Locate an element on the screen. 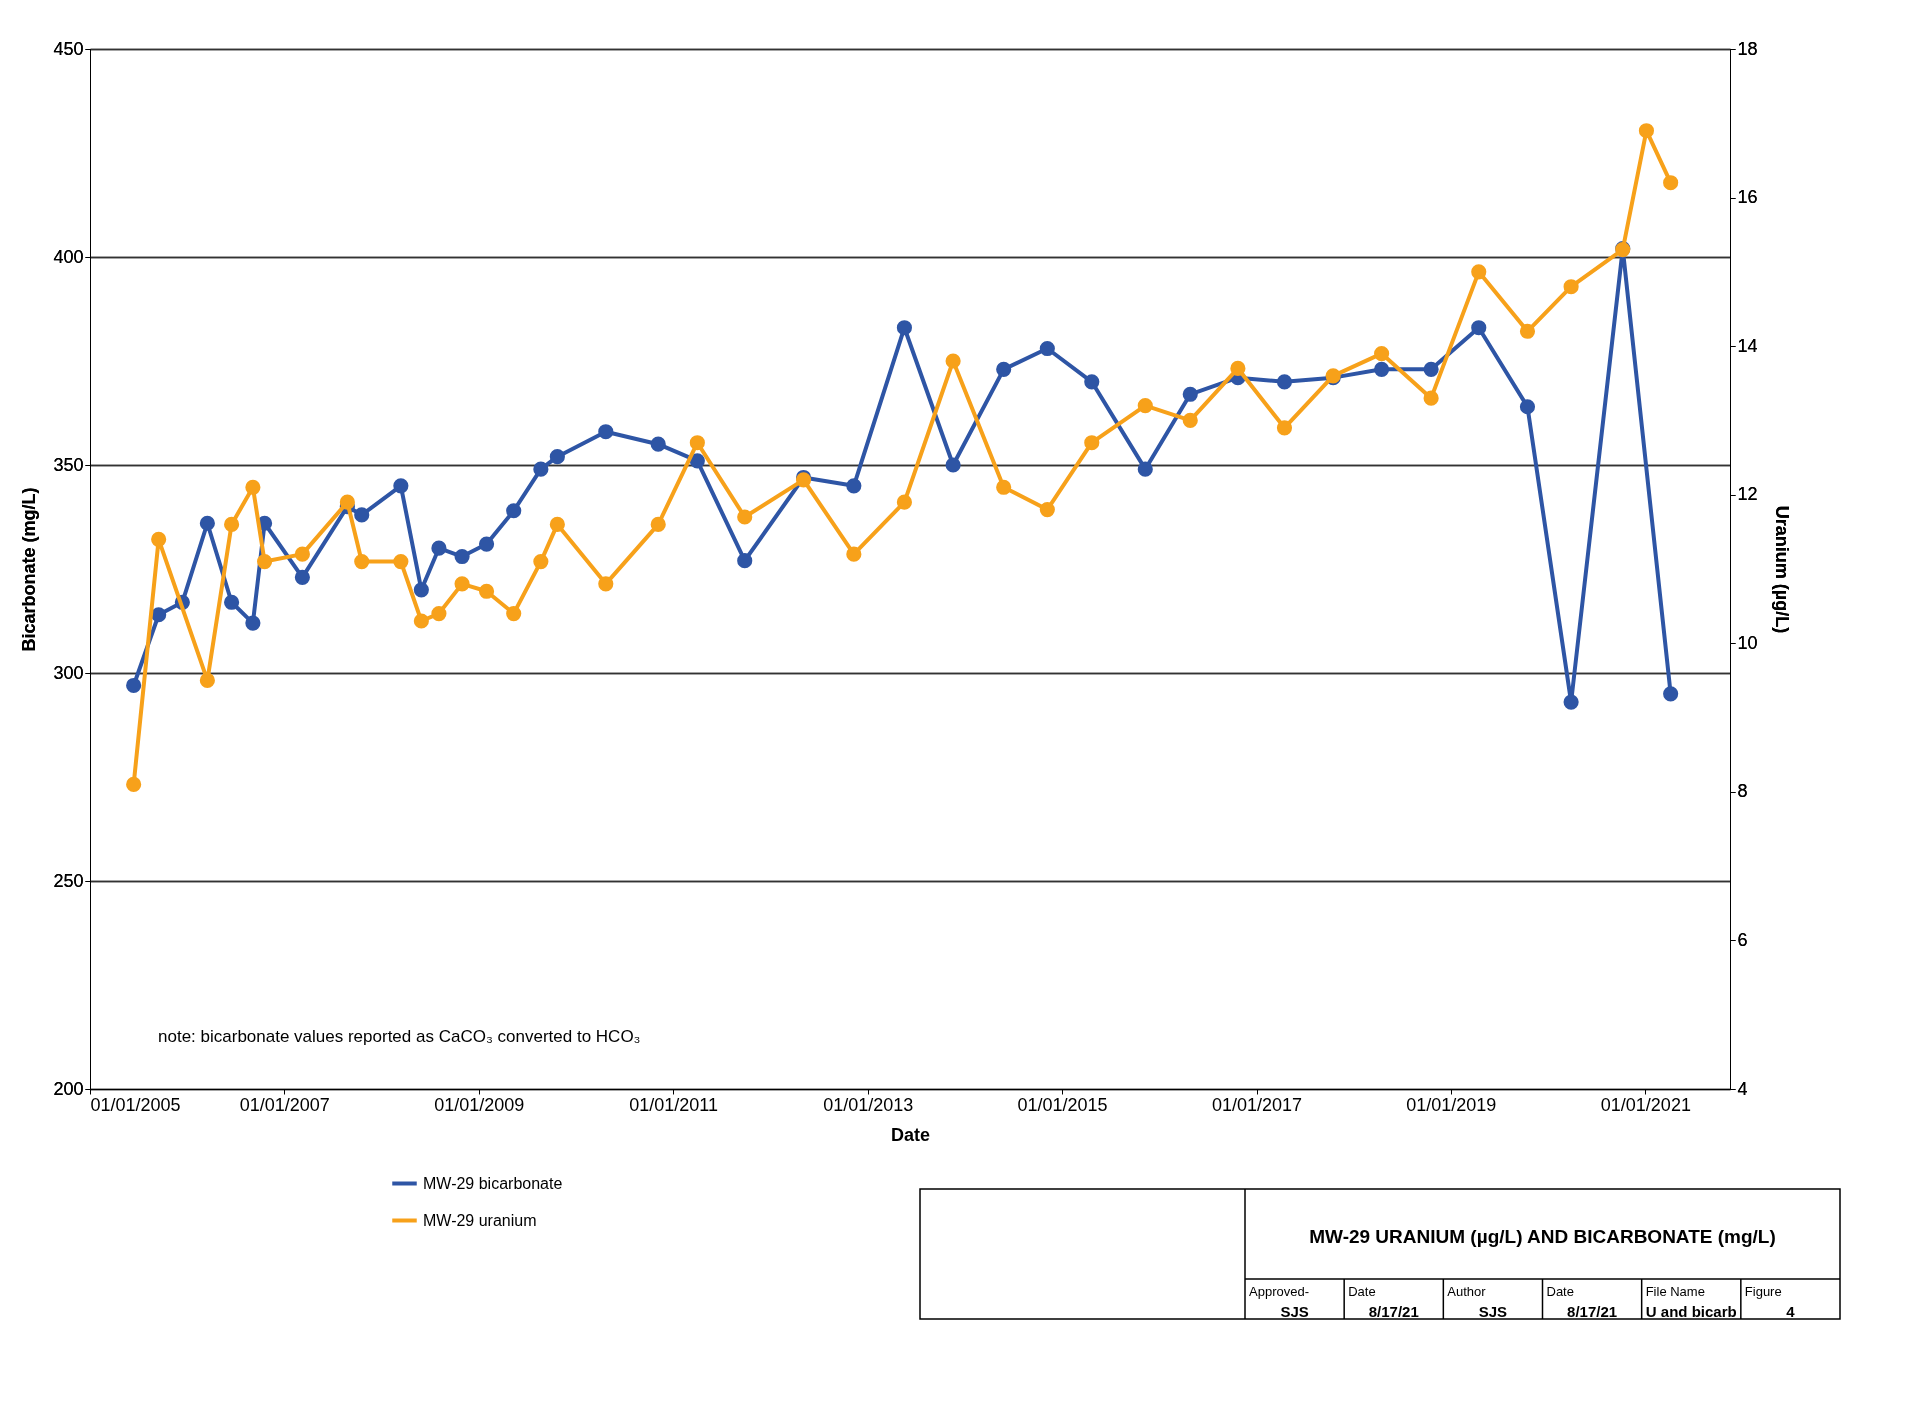 This screenshot has width=1917, height=1426. y2-tick-label: 16 is located at coordinates (1747, 197).